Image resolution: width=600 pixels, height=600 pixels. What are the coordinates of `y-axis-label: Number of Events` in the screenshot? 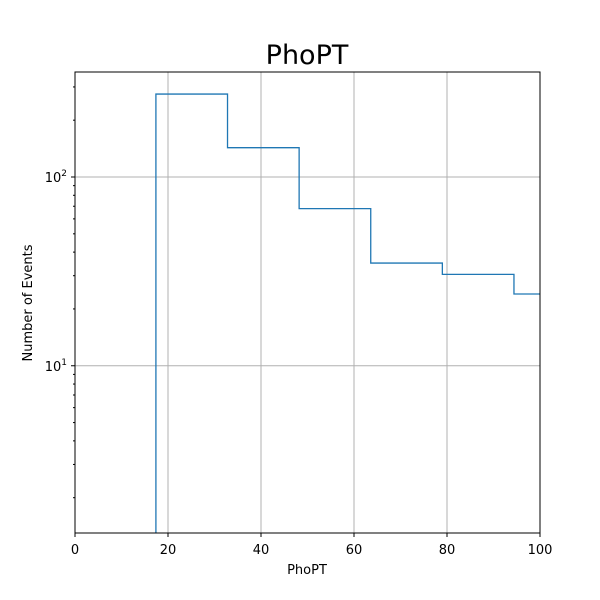 It's located at (28, 302).